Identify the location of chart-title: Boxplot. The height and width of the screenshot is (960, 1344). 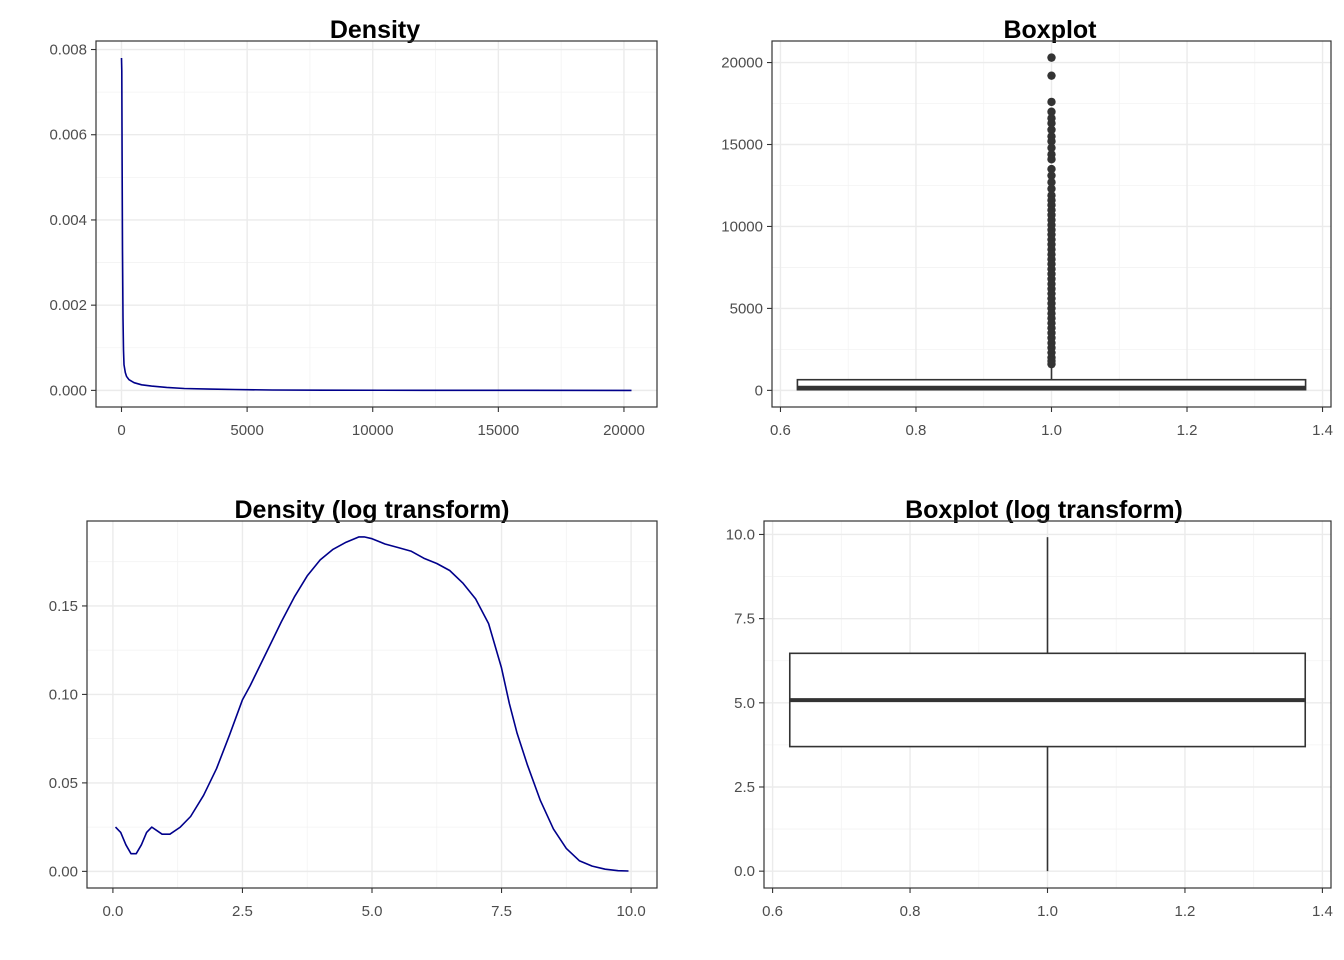
(1050, 30).